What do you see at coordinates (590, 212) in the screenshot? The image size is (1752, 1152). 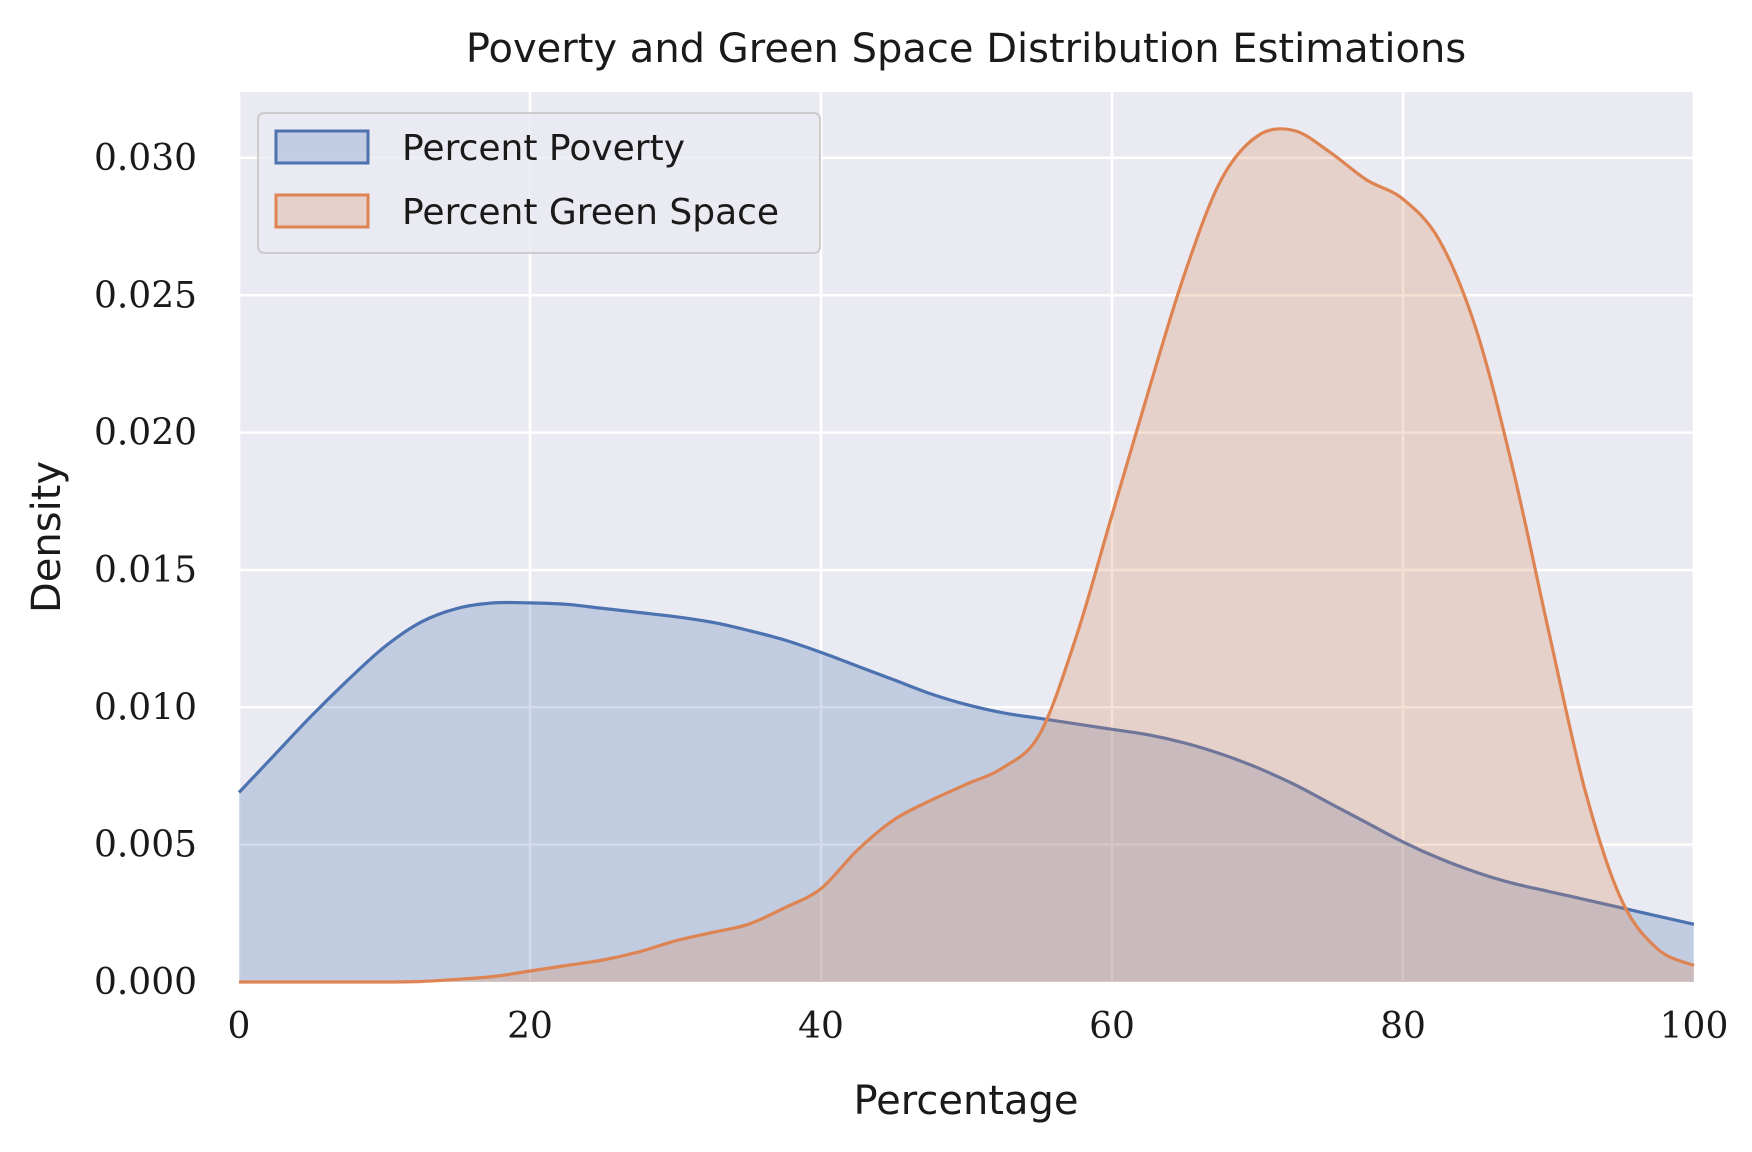 I see `legend-label-percent-green-space: Percent Green Space` at bounding box center [590, 212].